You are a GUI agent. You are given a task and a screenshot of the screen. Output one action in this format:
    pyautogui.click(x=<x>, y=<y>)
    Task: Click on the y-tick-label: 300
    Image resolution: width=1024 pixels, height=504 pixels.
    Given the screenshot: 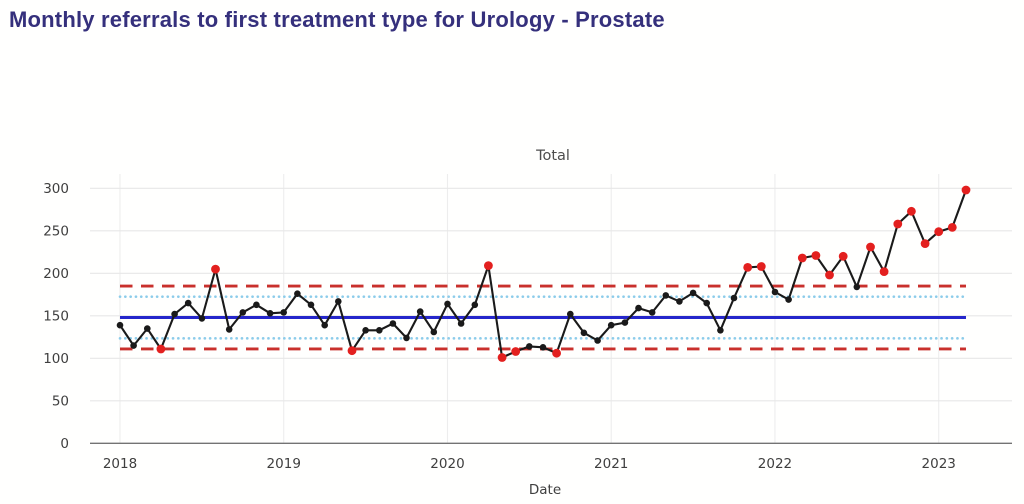 What is the action you would take?
    pyautogui.click(x=56, y=189)
    